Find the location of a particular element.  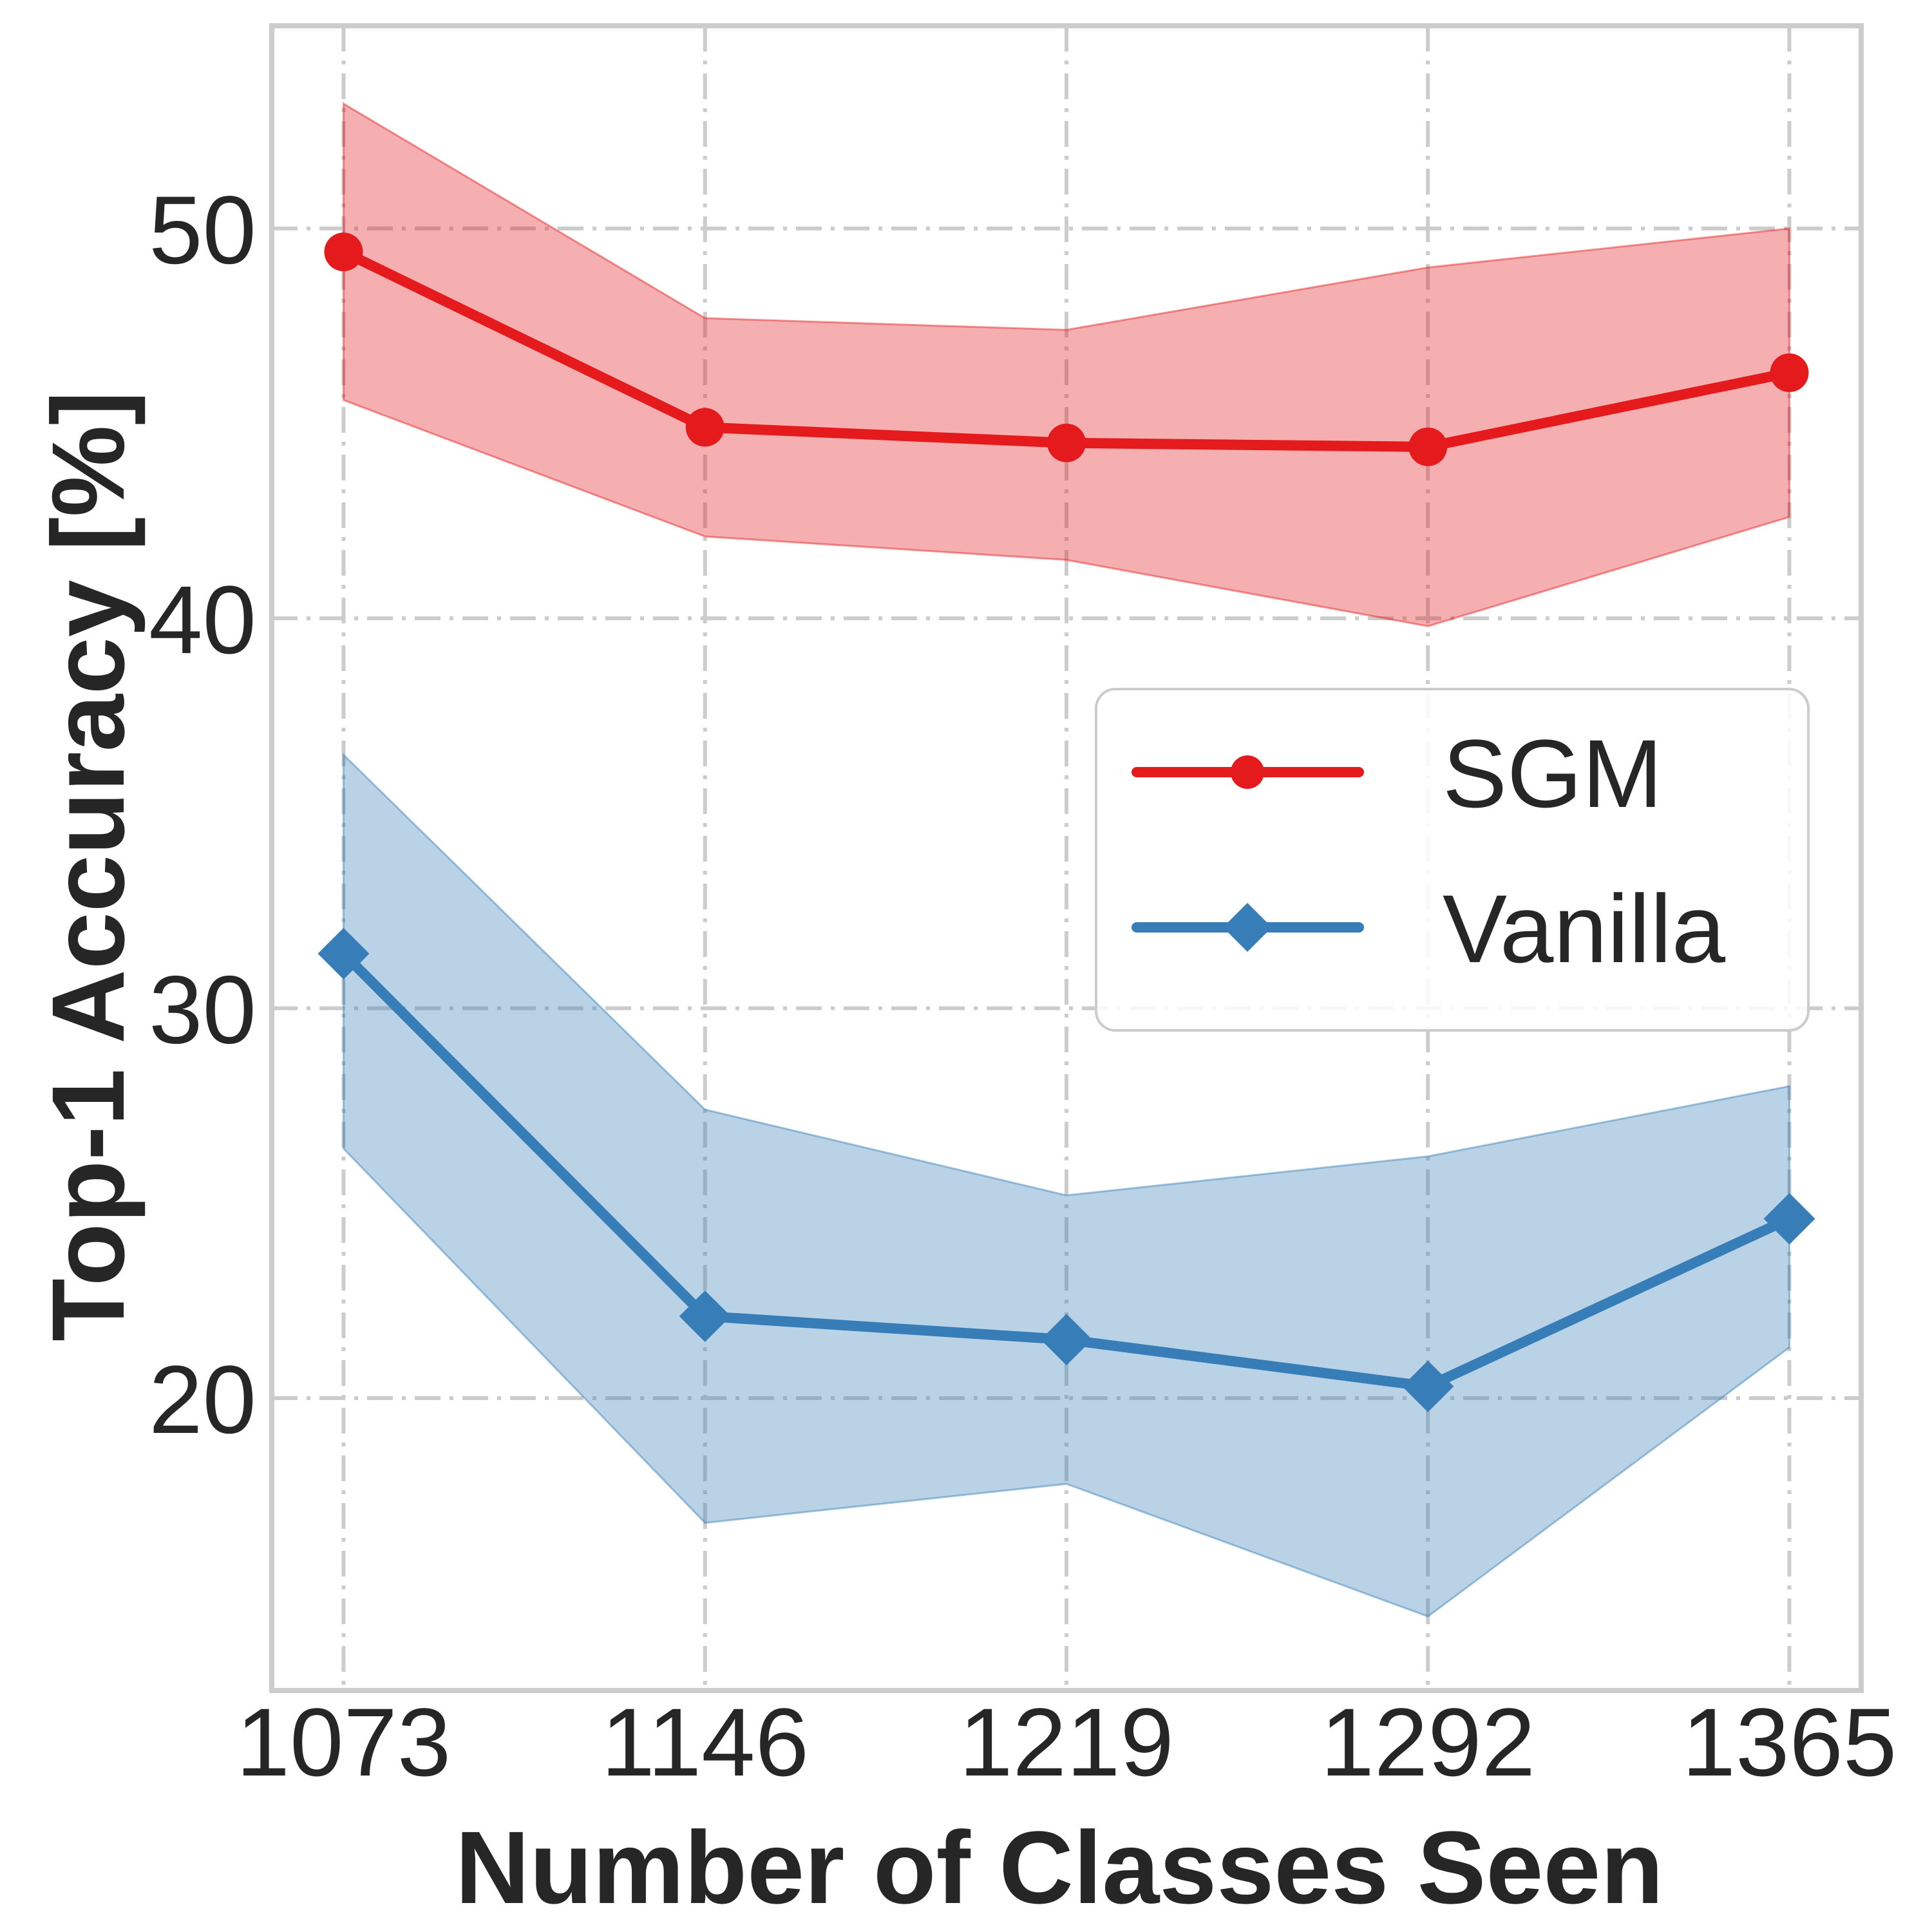

y-tick-labels: 20 30 40 50 is located at coordinates (202, 815).